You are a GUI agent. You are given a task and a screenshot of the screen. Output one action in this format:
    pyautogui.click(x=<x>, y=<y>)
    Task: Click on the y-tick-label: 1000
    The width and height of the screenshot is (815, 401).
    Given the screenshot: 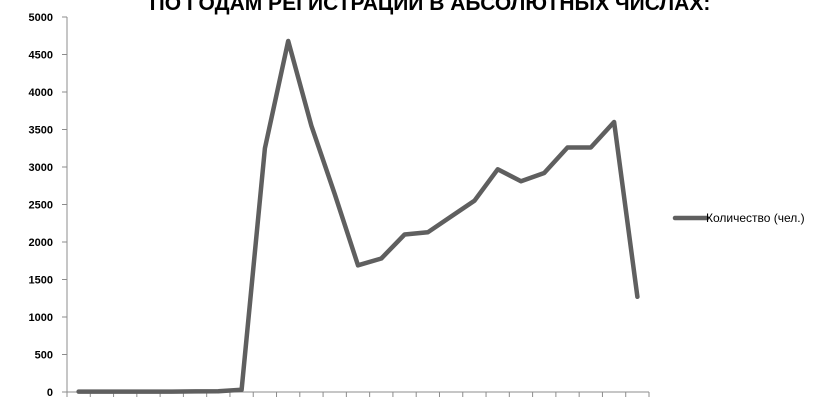 What is the action you would take?
    pyautogui.click(x=41, y=318)
    